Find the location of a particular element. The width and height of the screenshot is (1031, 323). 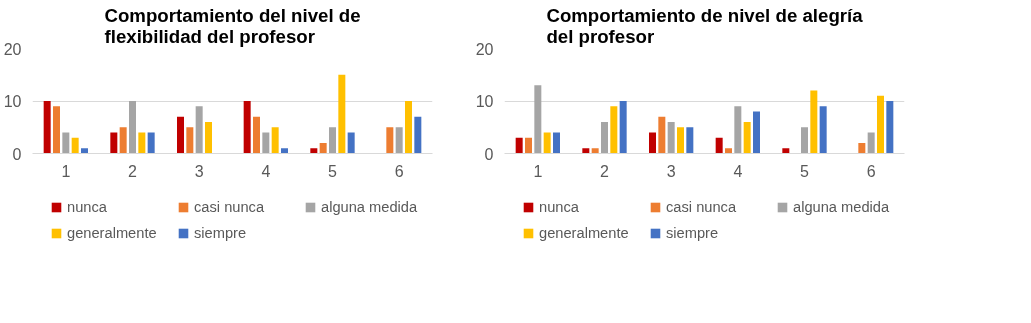

chart-title: Comportamiento del nivel de flexibilidad del profesor is located at coordinates (232, 25).